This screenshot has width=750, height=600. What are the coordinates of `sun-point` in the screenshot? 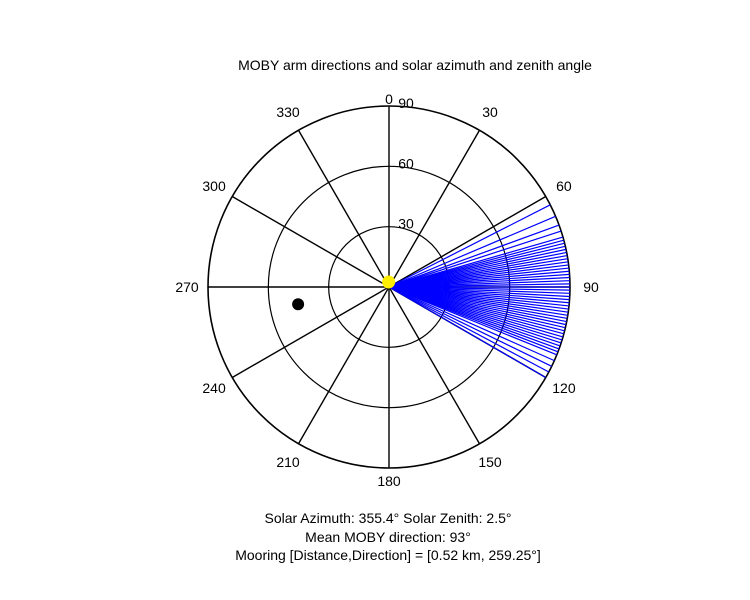 It's located at (389, 282).